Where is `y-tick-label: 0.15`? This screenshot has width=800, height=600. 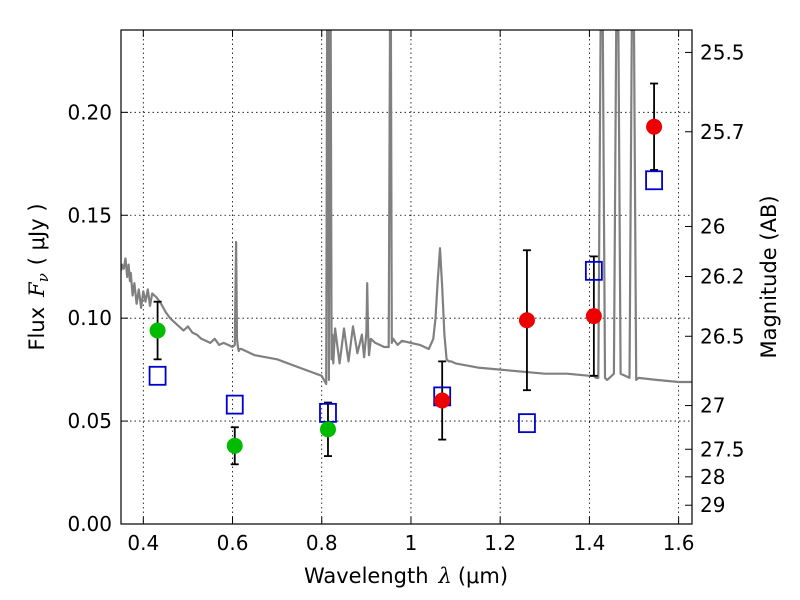 y-tick-label: 0.15 is located at coordinates (89, 215).